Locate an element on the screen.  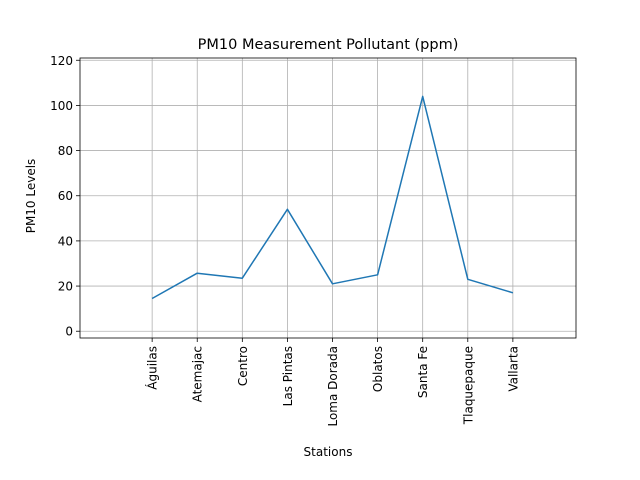
x-tick-label: Tlaquepaque is located at coordinates (468, 385).